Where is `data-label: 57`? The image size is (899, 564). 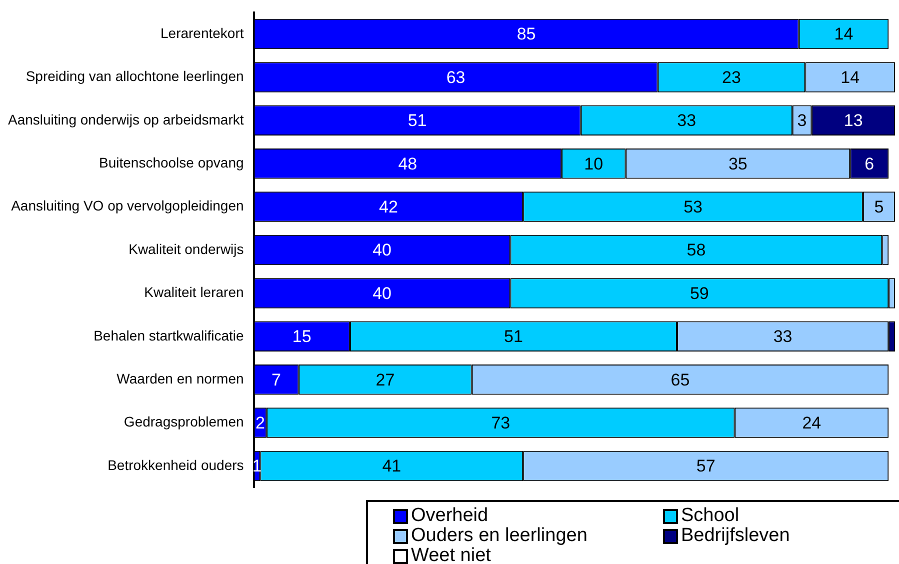 data-label: 57 is located at coordinates (706, 466).